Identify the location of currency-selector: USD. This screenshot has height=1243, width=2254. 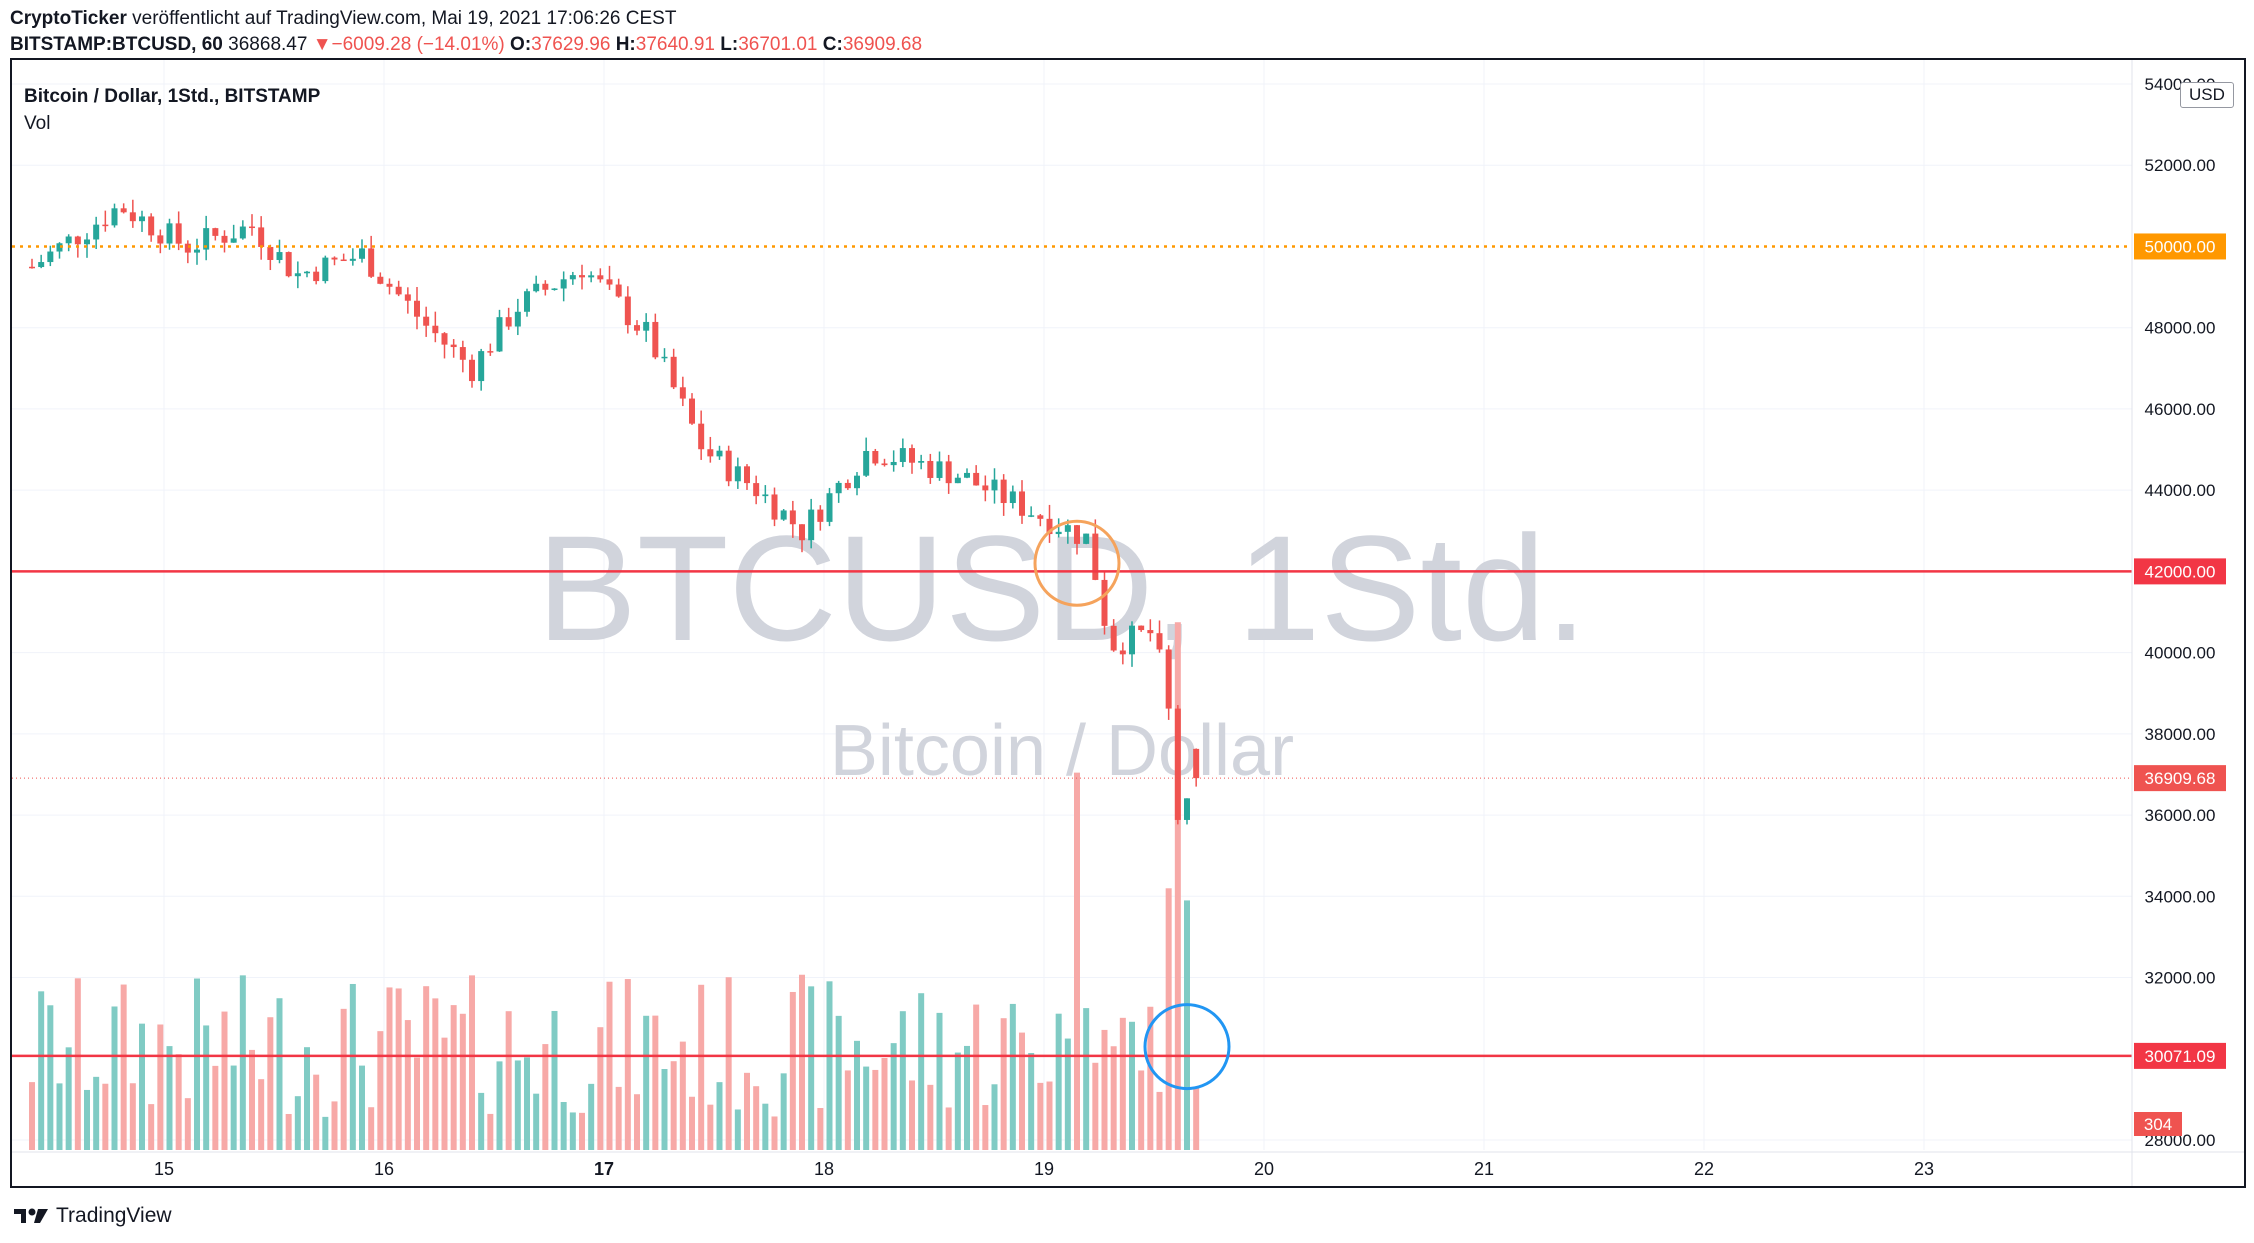
(2207, 95).